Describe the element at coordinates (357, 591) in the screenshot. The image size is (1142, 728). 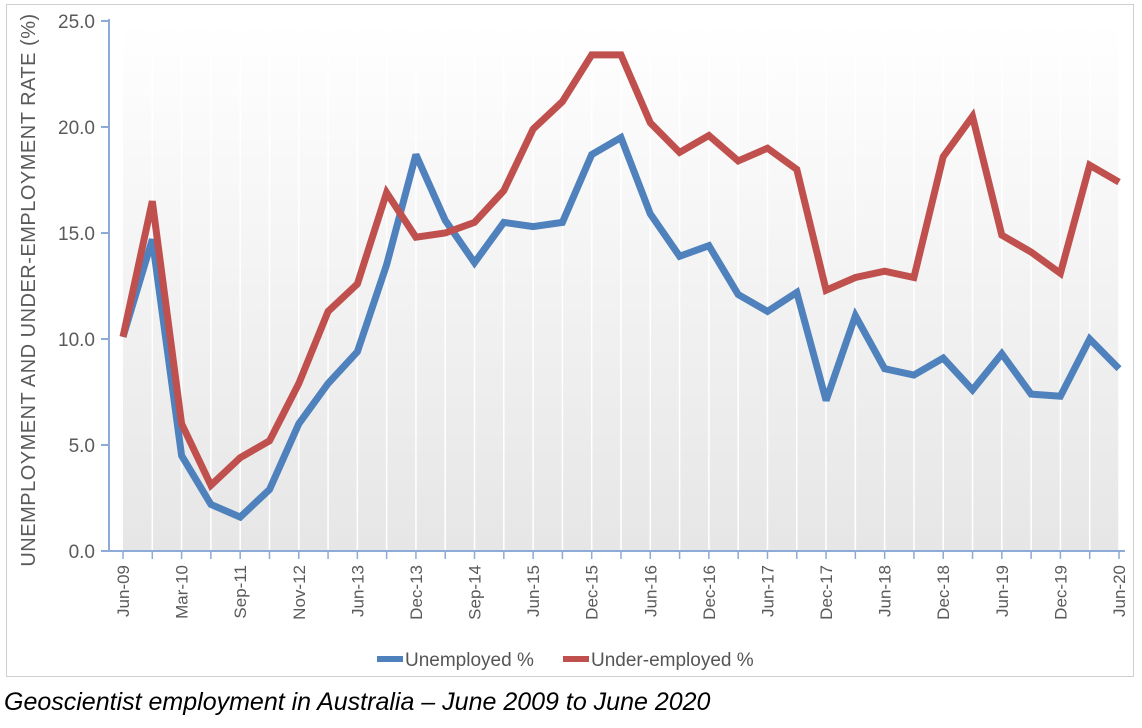
I see `x-tick-label: Jun-13` at that location.